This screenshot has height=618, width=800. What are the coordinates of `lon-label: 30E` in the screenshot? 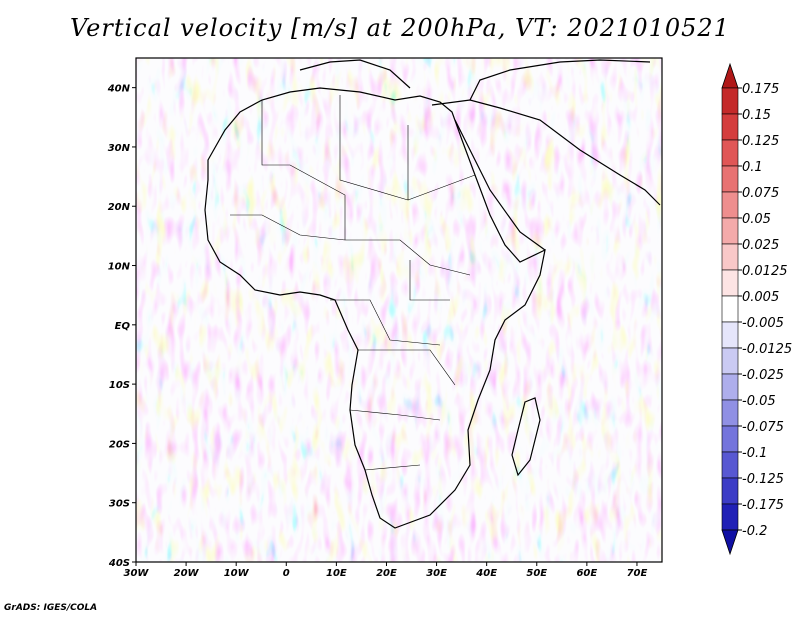 It's located at (436, 573).